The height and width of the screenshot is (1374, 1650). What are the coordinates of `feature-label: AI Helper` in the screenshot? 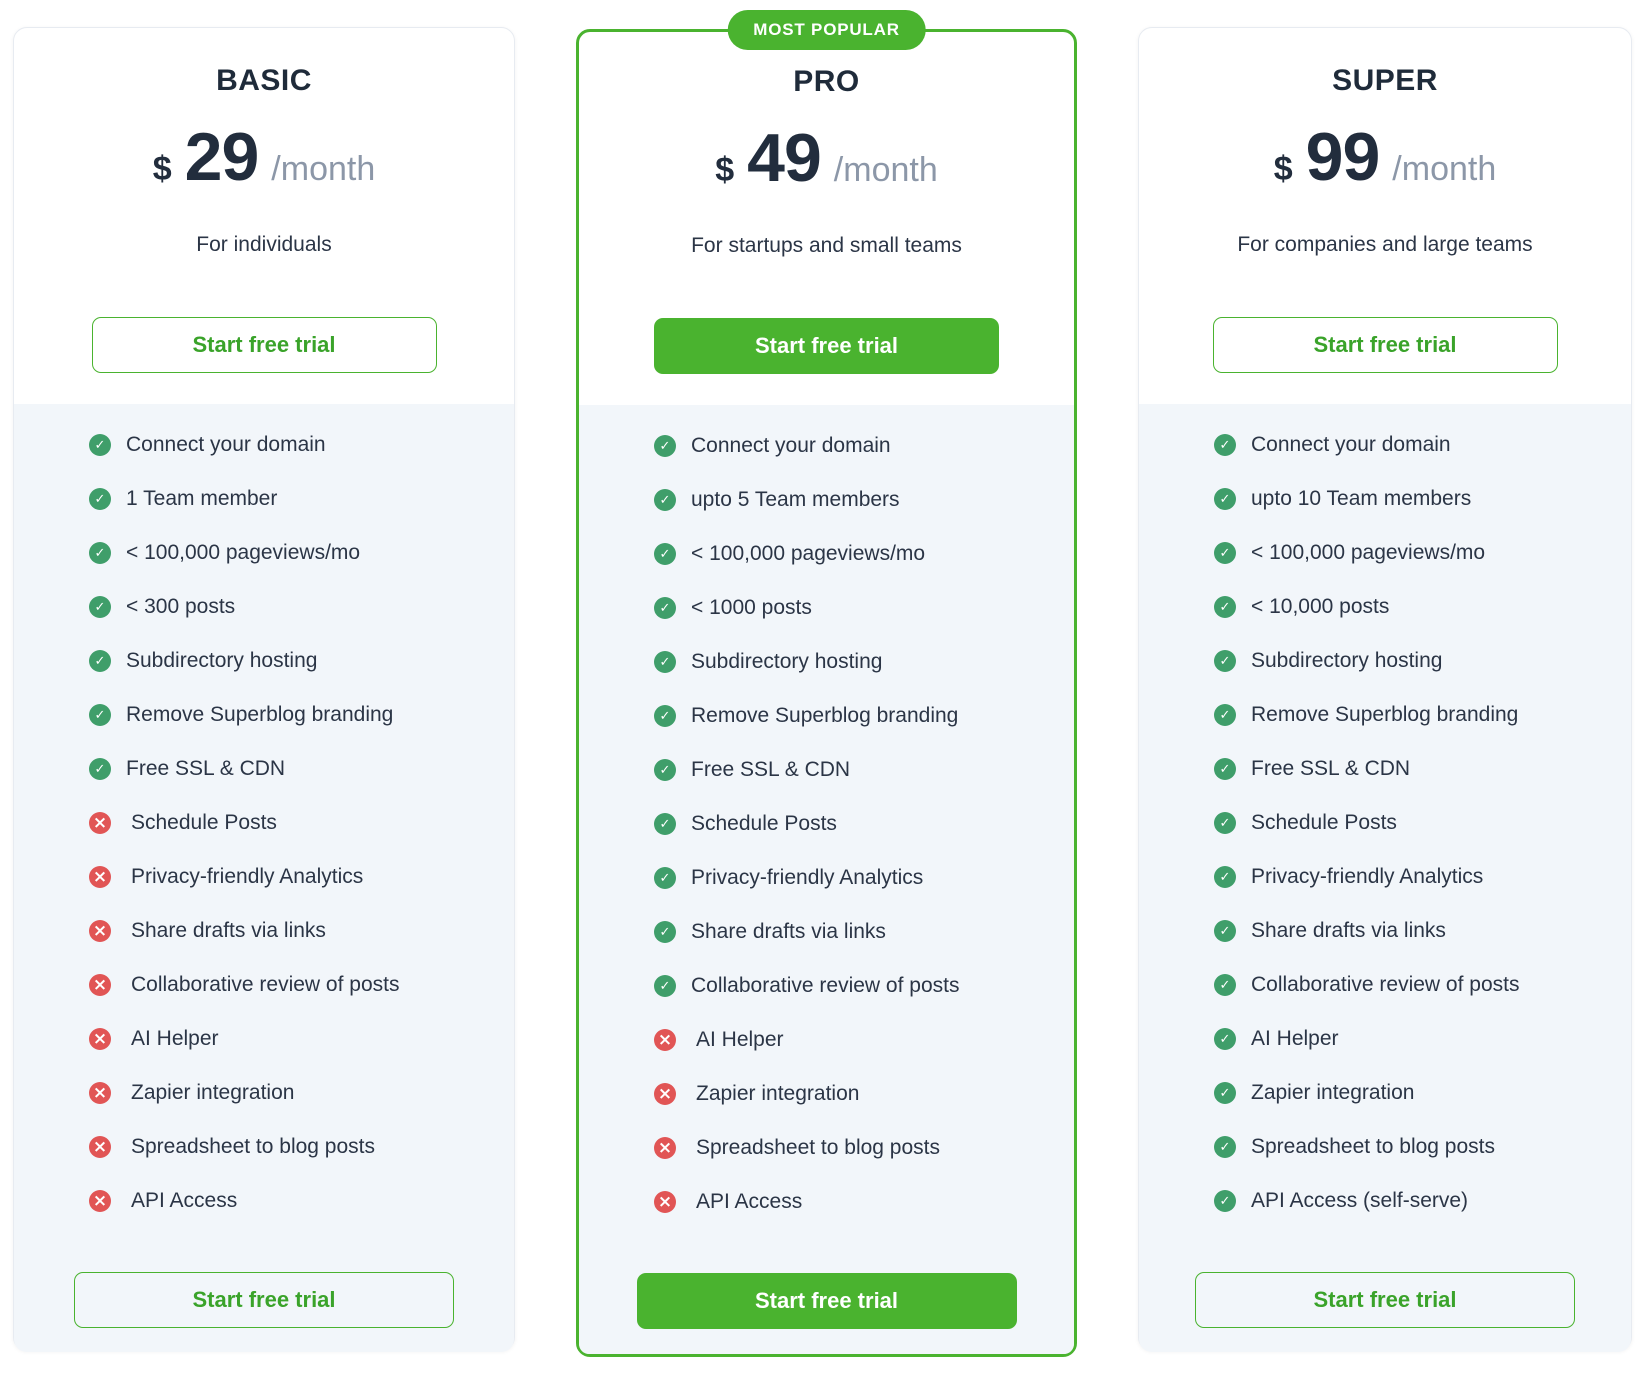 It's located at (740, 1039).